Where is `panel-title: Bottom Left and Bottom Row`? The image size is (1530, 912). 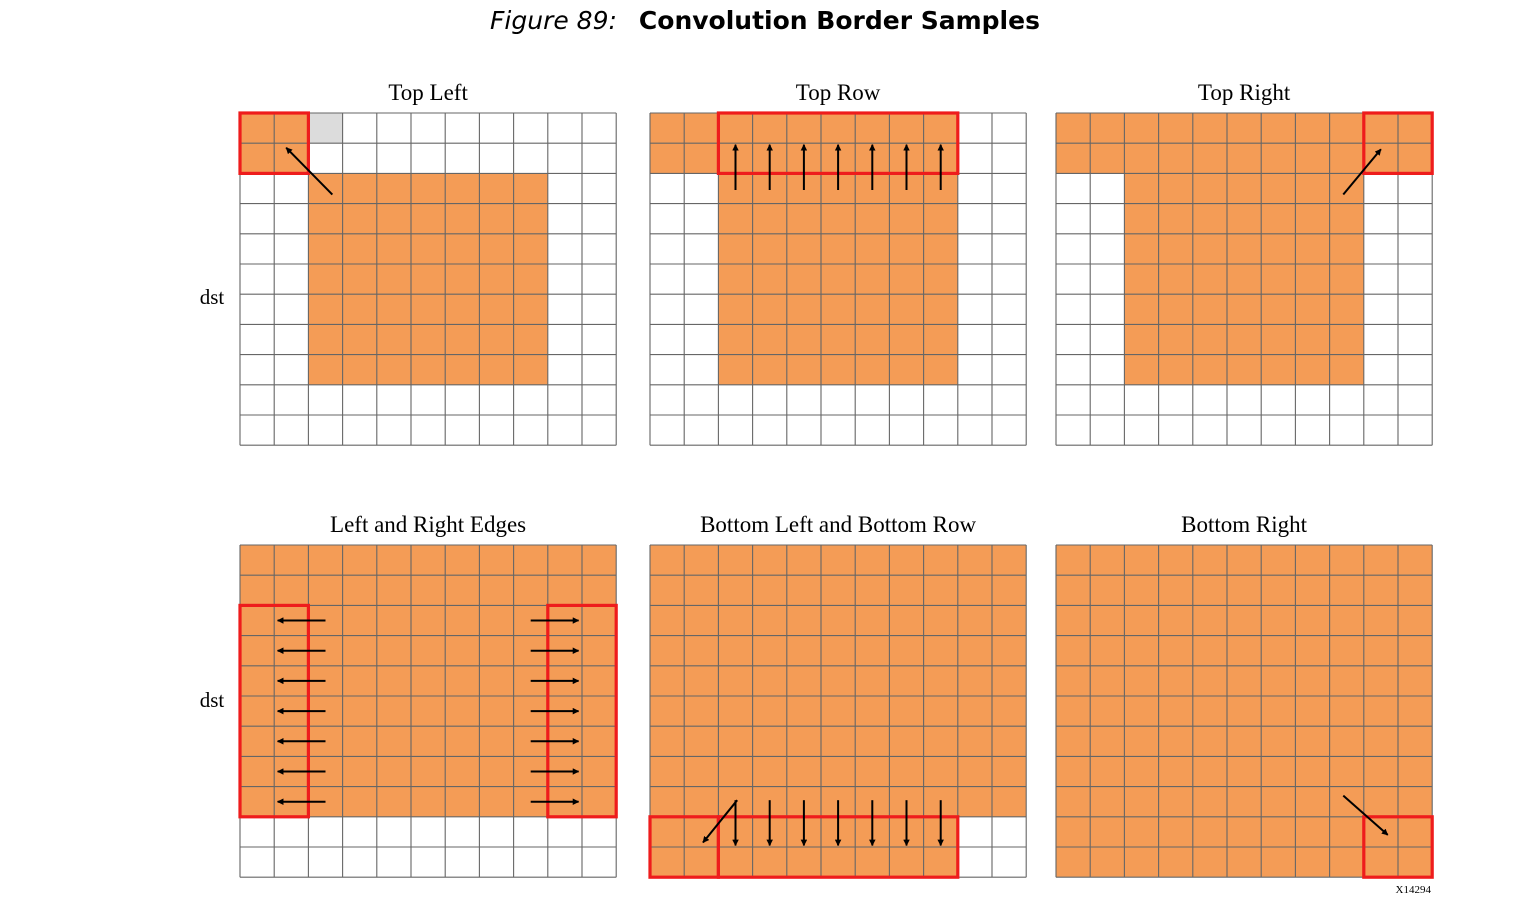 panel-title: Bottom Left and Bottom Row is located at coordinates (838, 524).